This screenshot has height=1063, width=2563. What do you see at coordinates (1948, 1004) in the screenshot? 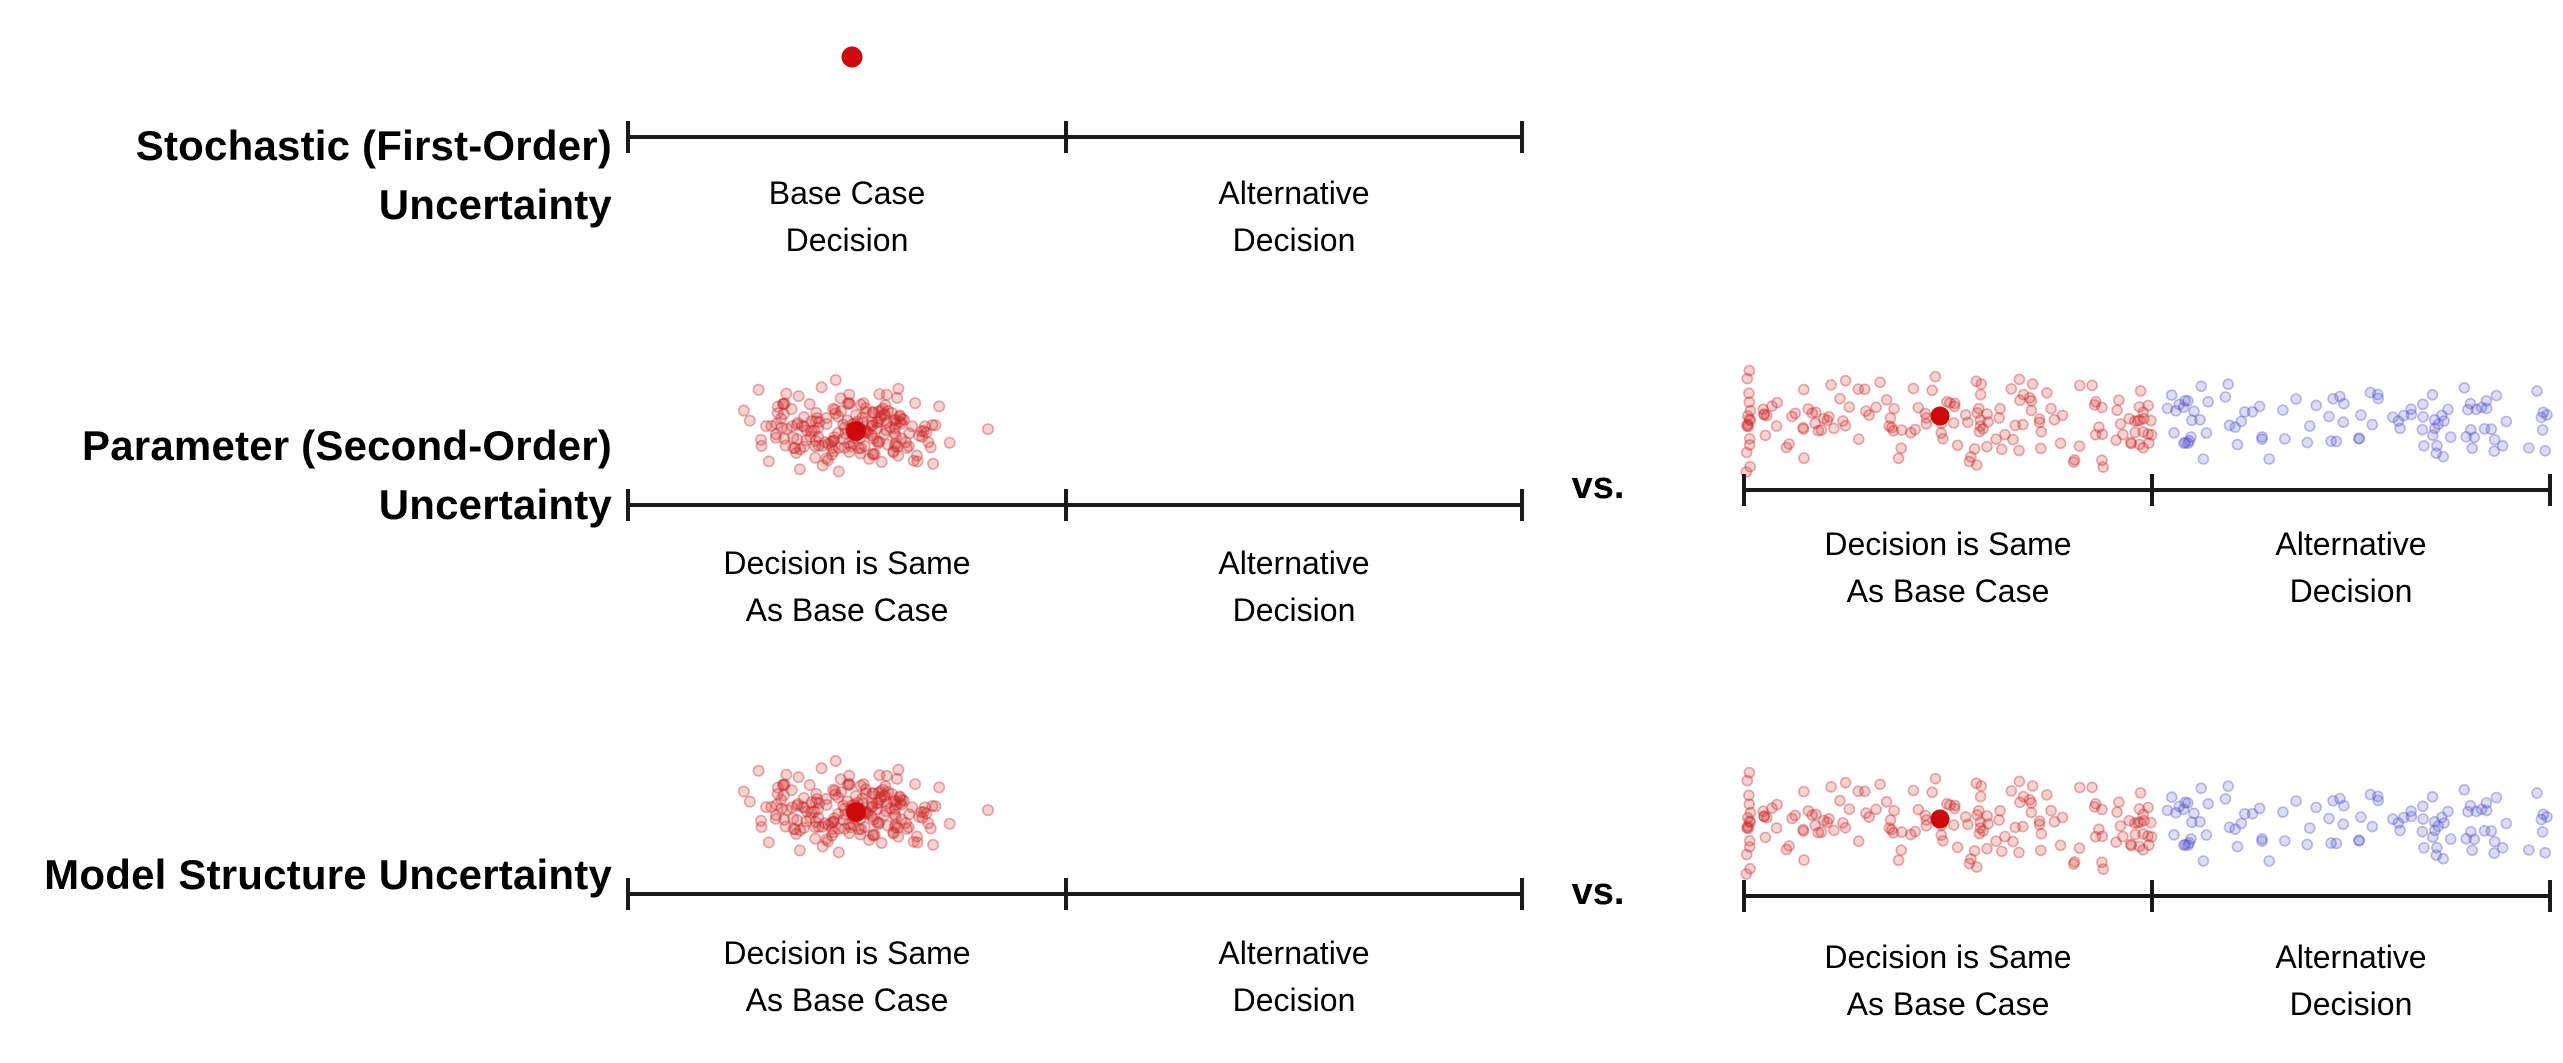
I see `segment-label-line: As Base Case` at bounding box center [1948, 1004].